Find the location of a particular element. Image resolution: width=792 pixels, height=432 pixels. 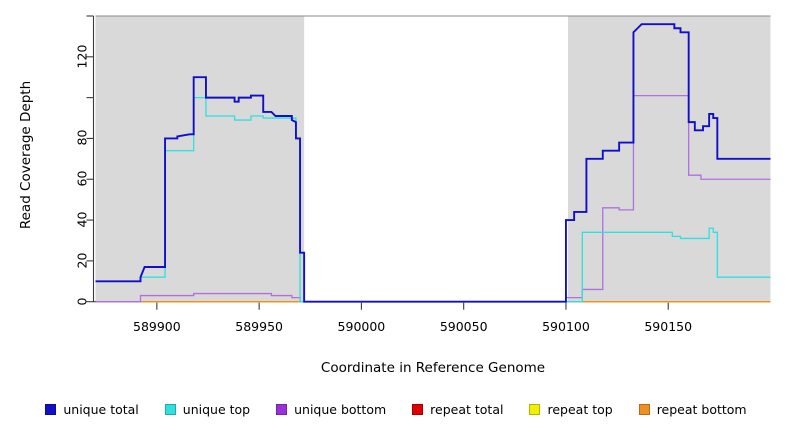

legend-item-repeat-bottom: repeat bottom is located at coordinates (692, 409).